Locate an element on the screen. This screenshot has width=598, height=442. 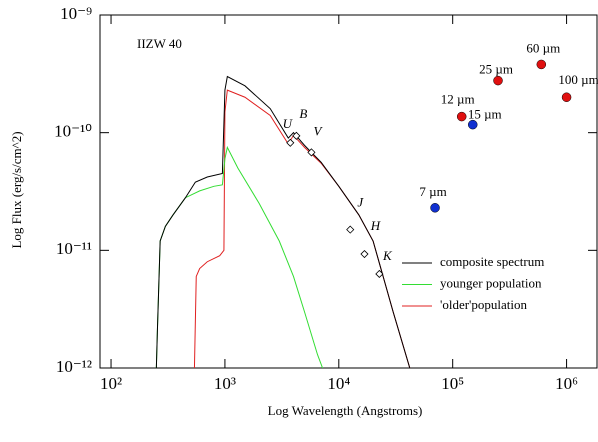
legend-label: composite spectrum is located at coordinates (492, 261).